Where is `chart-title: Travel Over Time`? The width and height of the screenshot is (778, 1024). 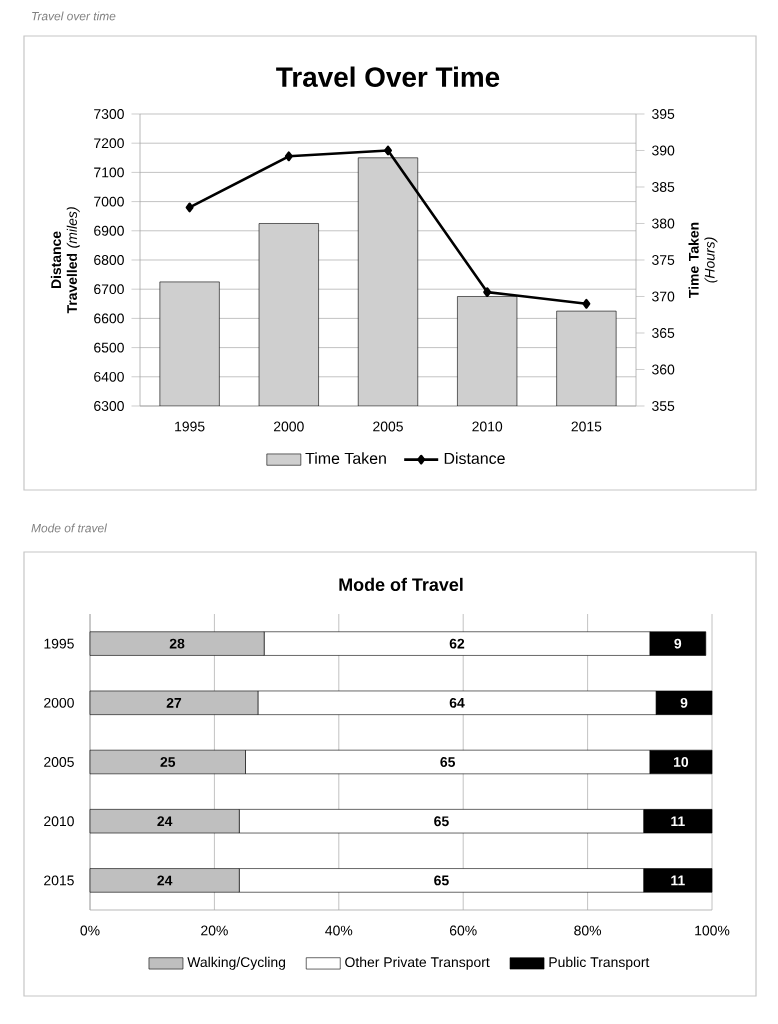
chart-title: Travel Over Time is located at coordinates (388, 76).